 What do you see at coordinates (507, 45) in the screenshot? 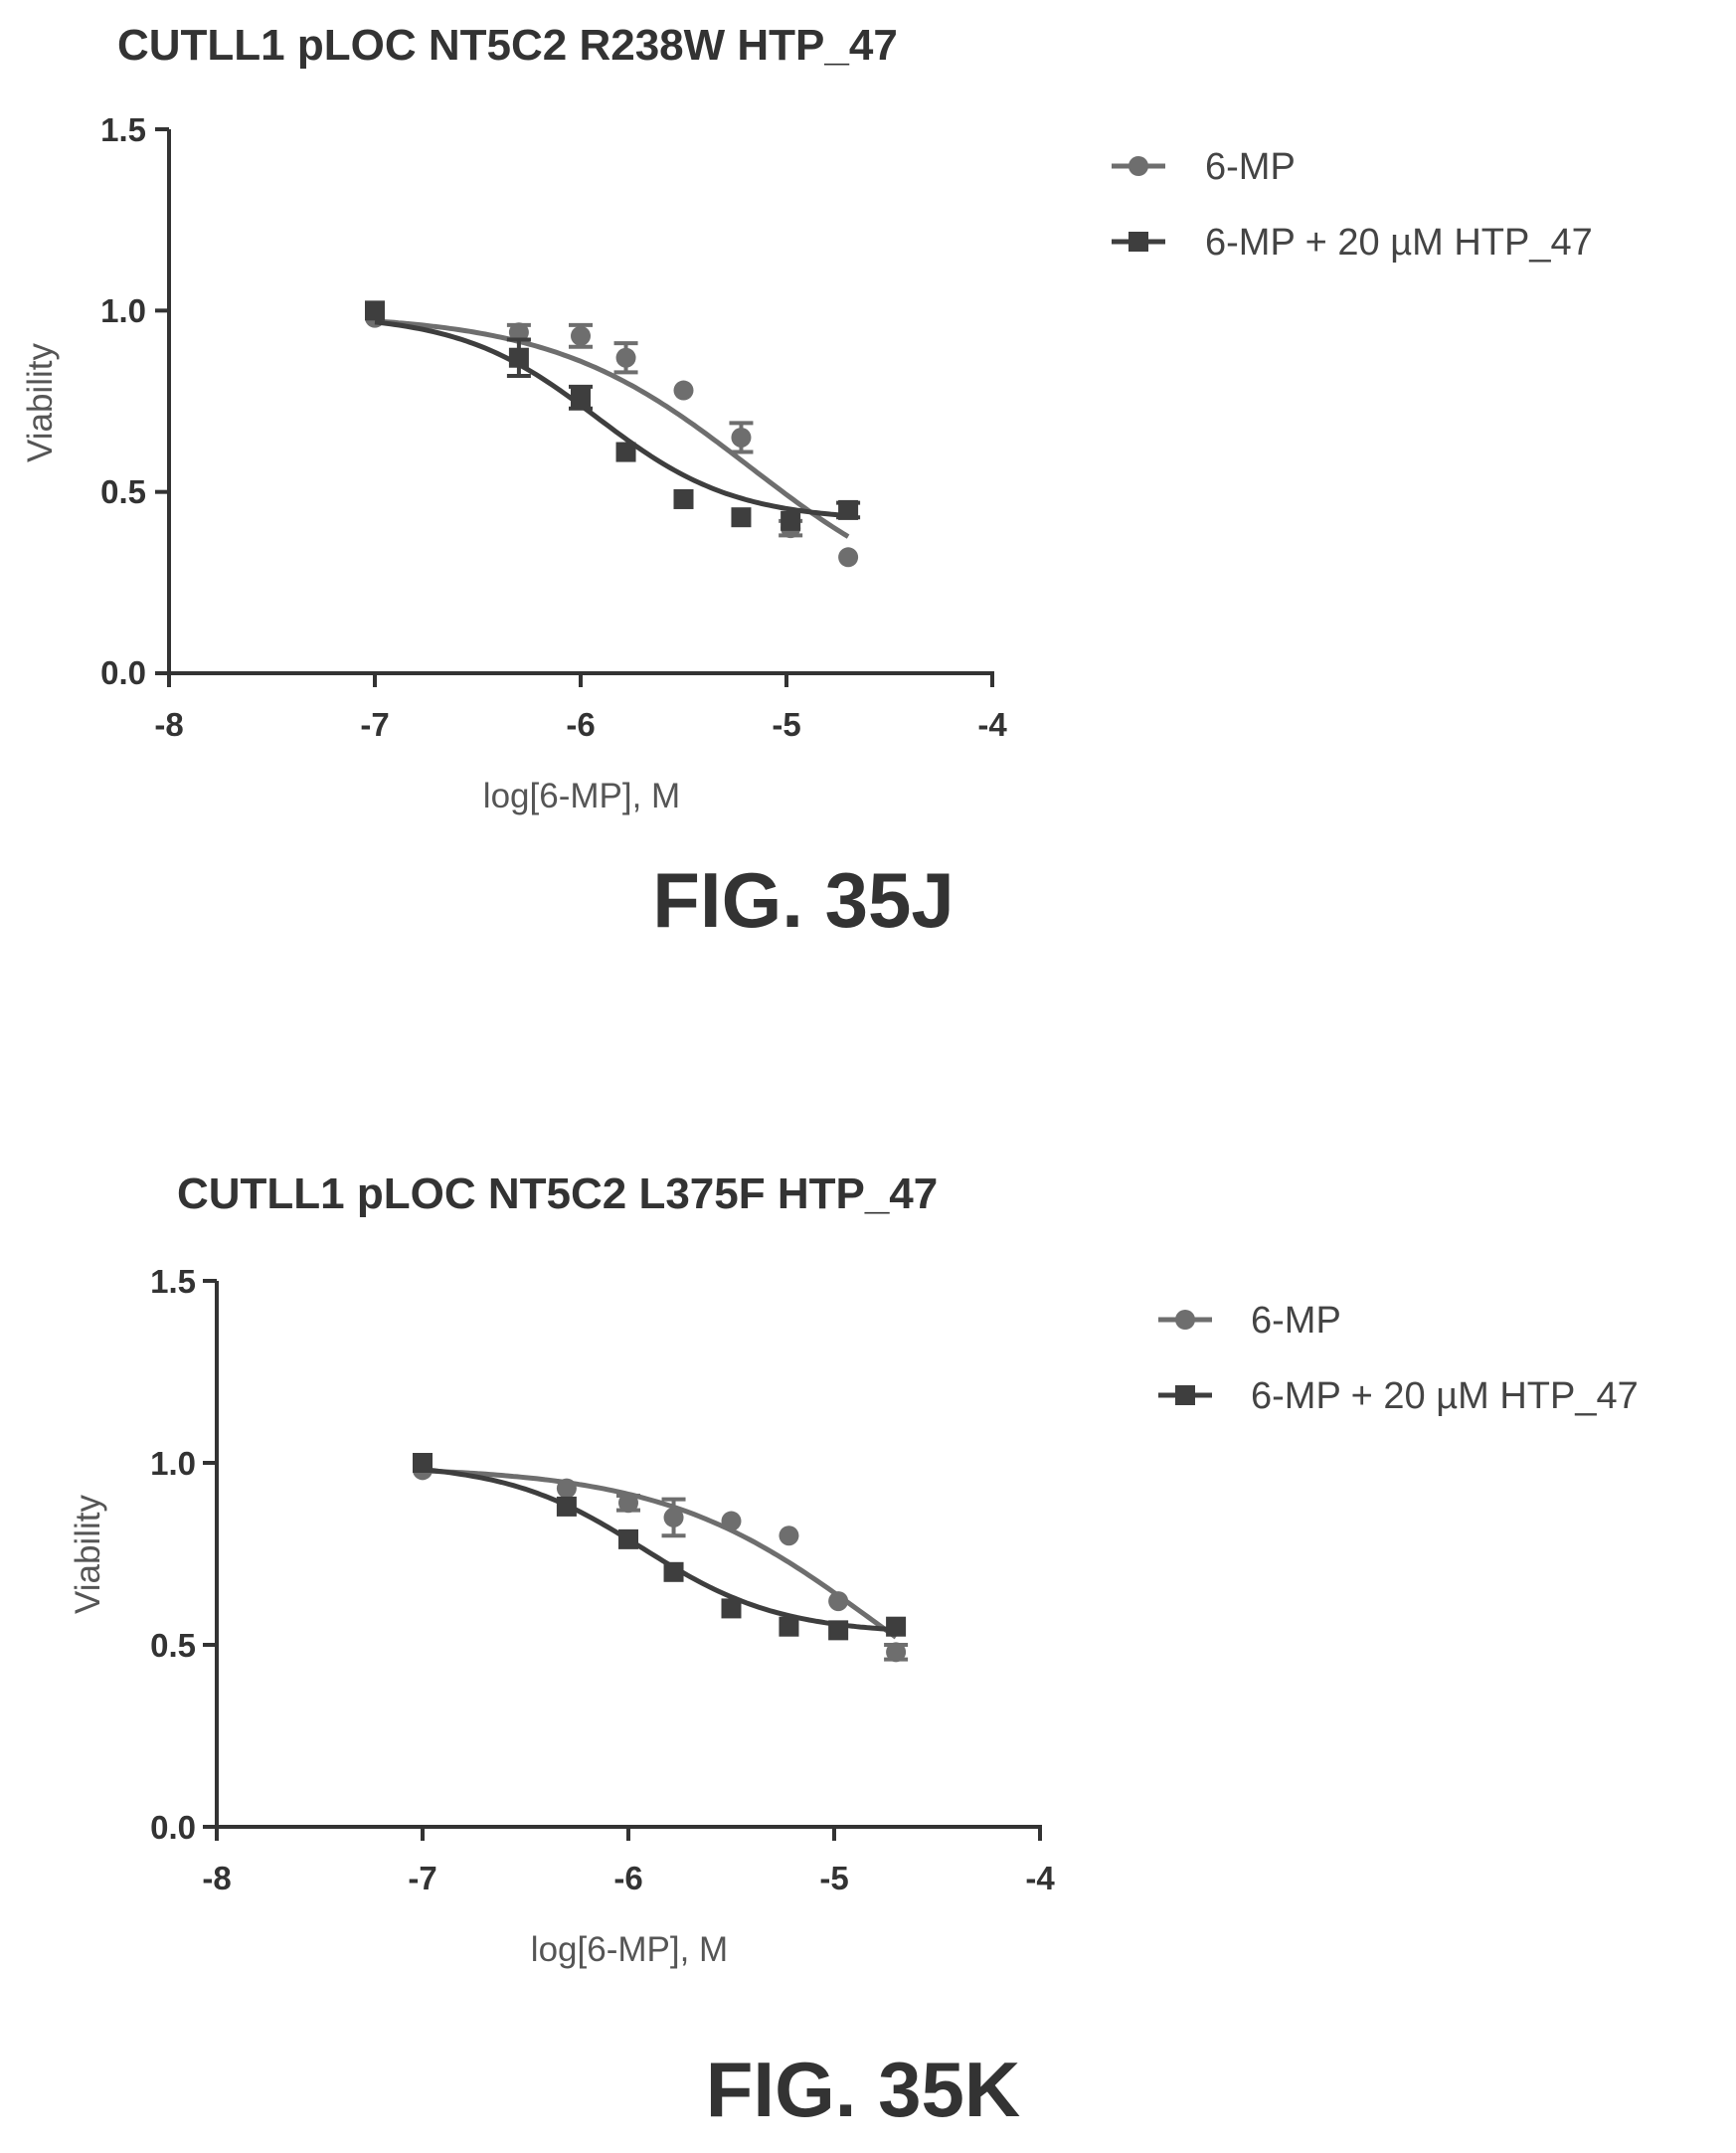
I see `chart-title: CUTLL1 pLOC NT5C2 R238W HTP_47` at bounding box center [507, 45].